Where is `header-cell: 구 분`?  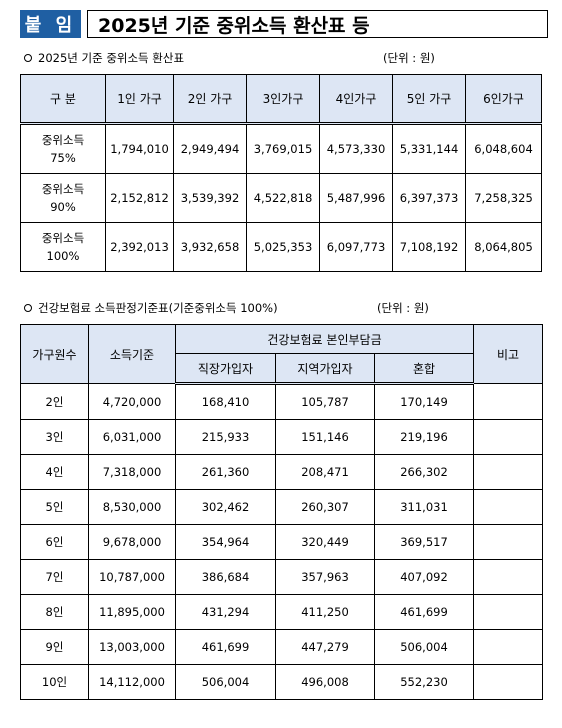
header-cell: 구 분 is located at coordinates (63, 99).